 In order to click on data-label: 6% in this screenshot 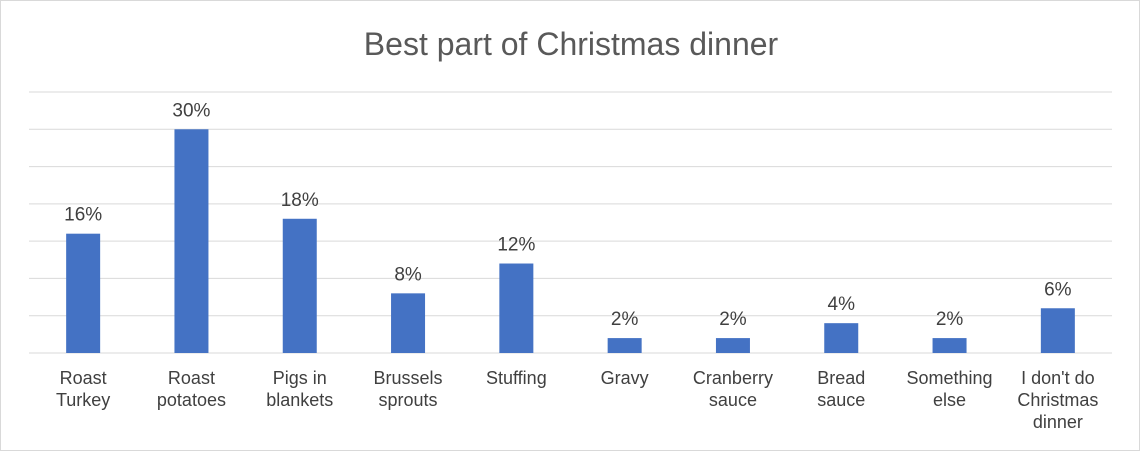, I will do `click(1058, 289)`.